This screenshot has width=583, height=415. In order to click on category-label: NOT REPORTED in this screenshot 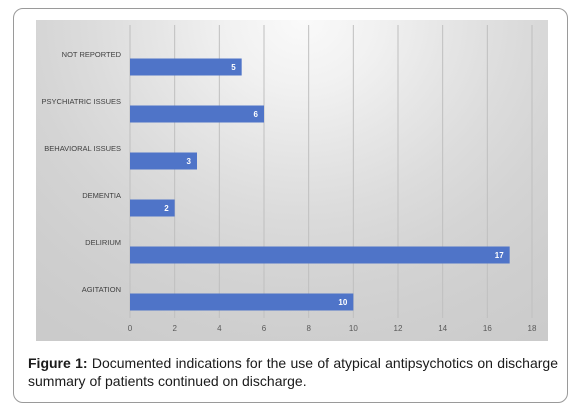, I will do `click(92, 54)`.